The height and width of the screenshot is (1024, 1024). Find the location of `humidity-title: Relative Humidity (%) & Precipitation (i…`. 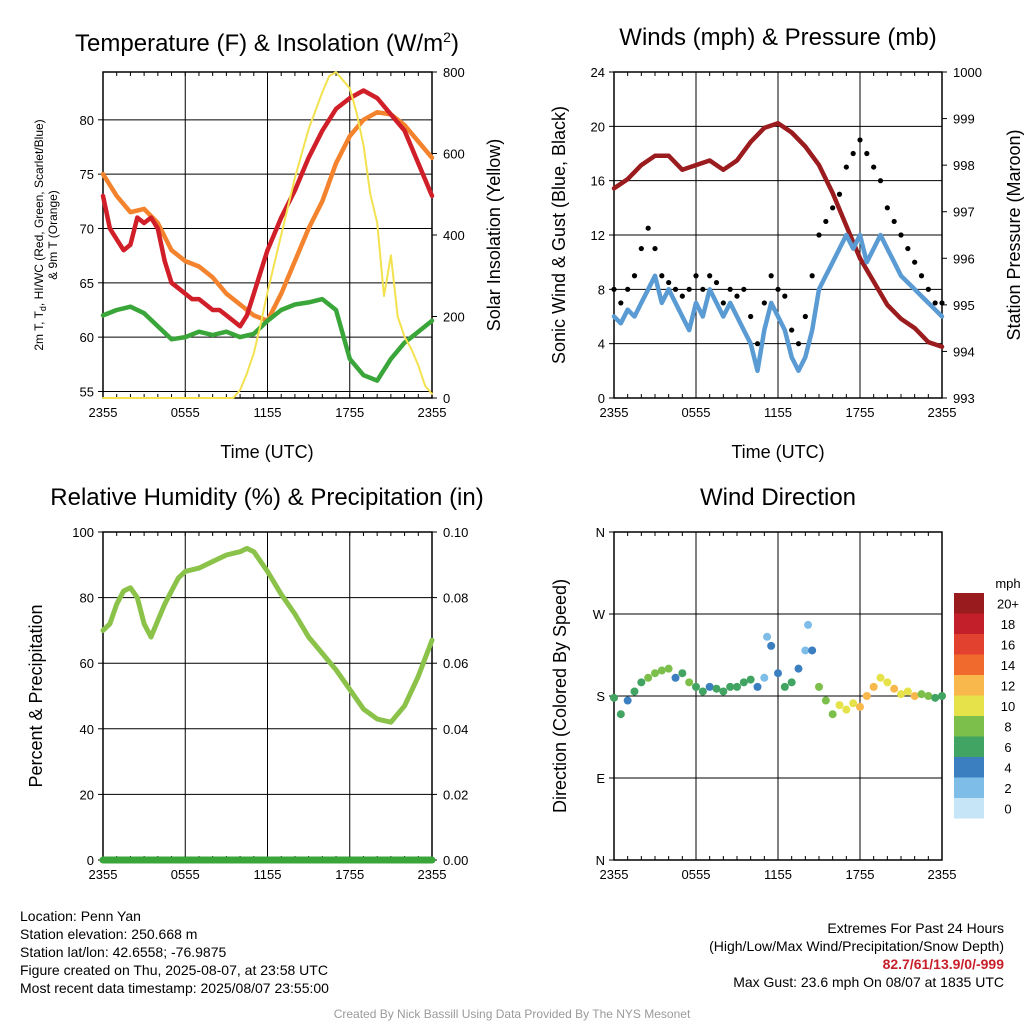

humidity-title: Relative Humidity (%) & Precipitation (i… is located at coordinates (266, 497).